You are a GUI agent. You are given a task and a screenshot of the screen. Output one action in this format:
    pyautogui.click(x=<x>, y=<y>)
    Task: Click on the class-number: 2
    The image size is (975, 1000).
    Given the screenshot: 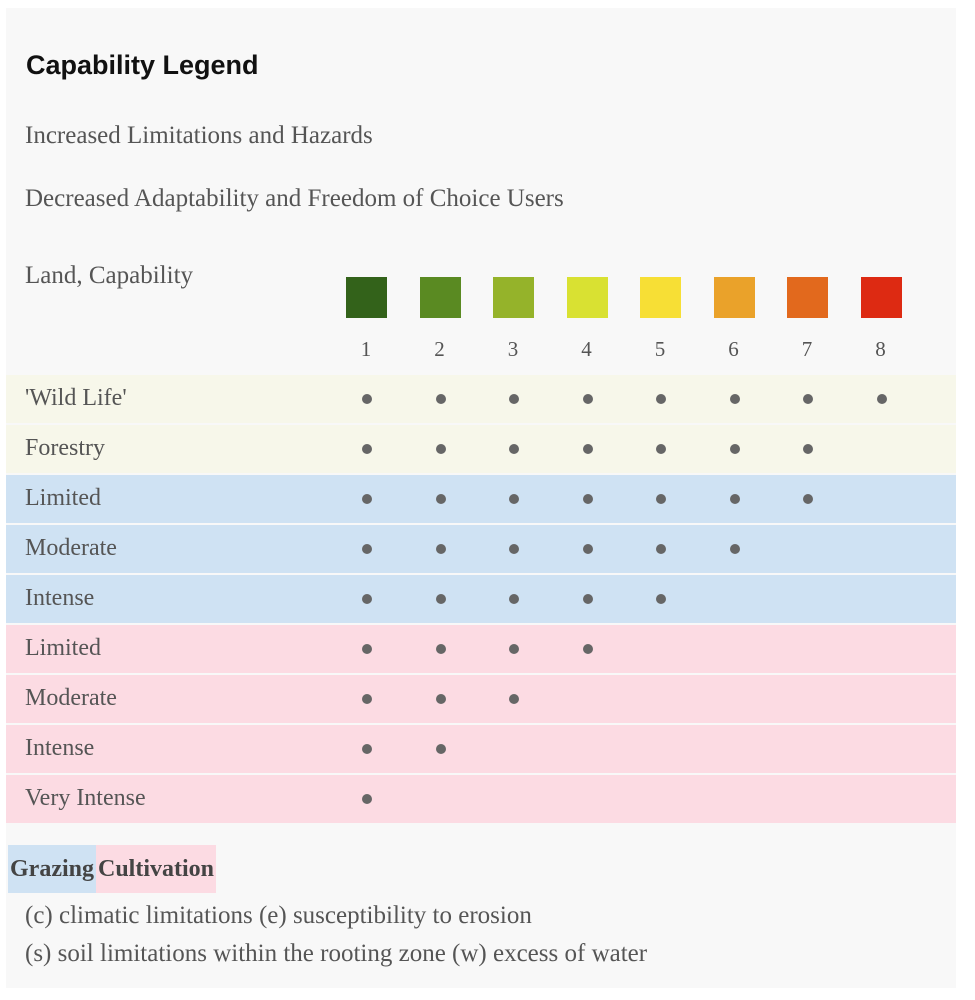 What is the action you would take?
    pyautogui.click(x=439, y=349)
    